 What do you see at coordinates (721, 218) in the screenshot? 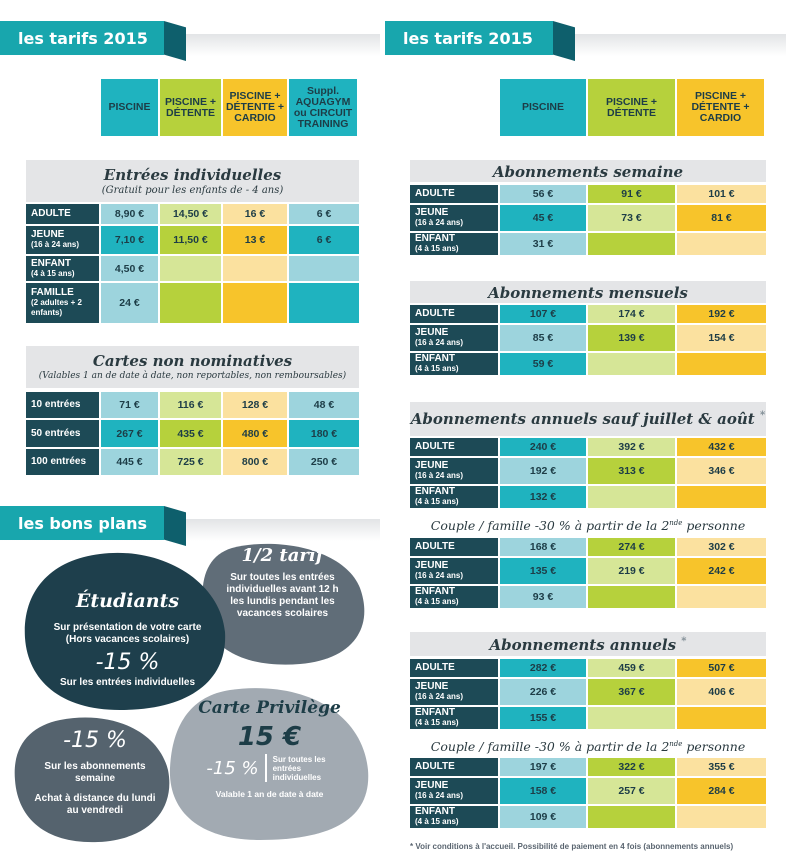
I see `price-cell: 81 €` at bounding box center [721, 218].